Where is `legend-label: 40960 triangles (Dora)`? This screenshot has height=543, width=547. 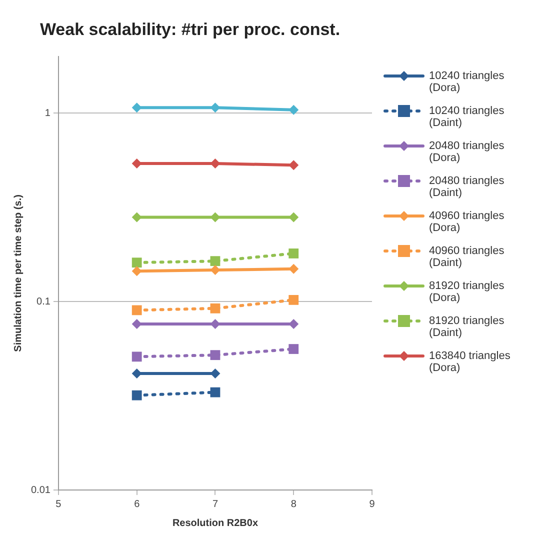
legend-label: 40960 triangles (Dora) is located at coordinates (467, 222).